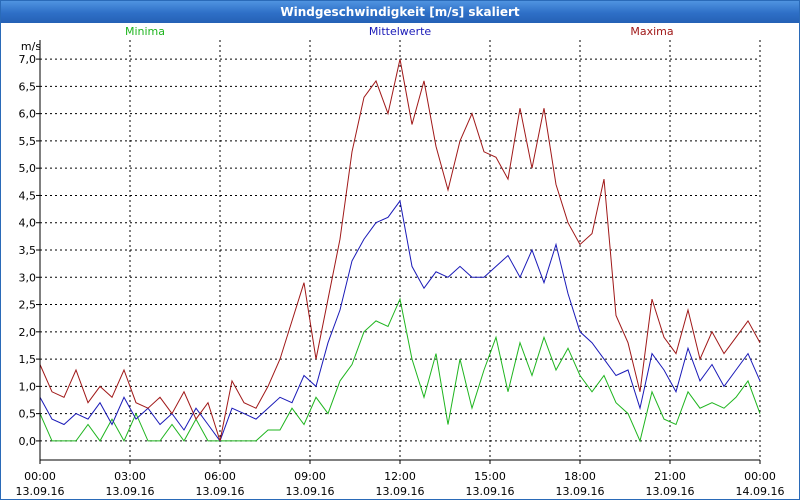 This screenshot has height=500, width=800. What do you see at coordinates (760, 491) in the screenshot?
I see `x-tick-date: 14.09.16` at bounding box center [760, 491].